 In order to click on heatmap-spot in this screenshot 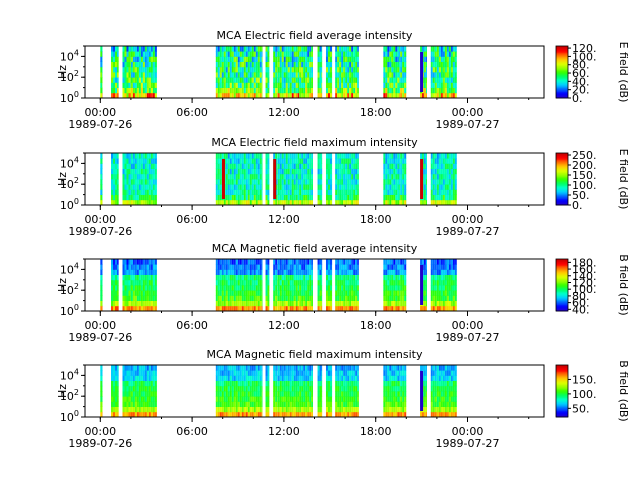, I will do `click(422, 179)`.